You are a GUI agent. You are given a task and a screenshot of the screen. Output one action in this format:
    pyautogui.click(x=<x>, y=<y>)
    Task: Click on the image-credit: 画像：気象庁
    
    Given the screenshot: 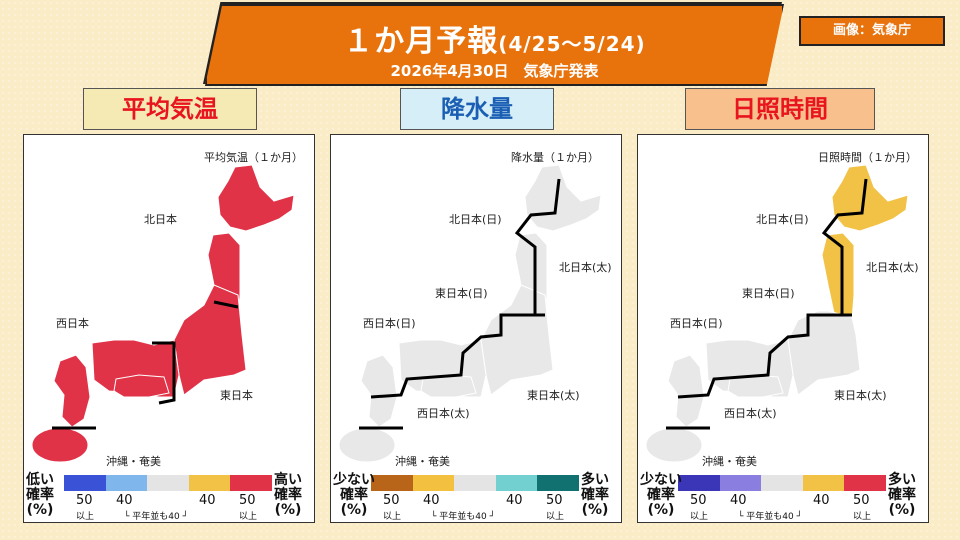 What is the action you would take?
    pyautogui.click(x=872, y=31)
    